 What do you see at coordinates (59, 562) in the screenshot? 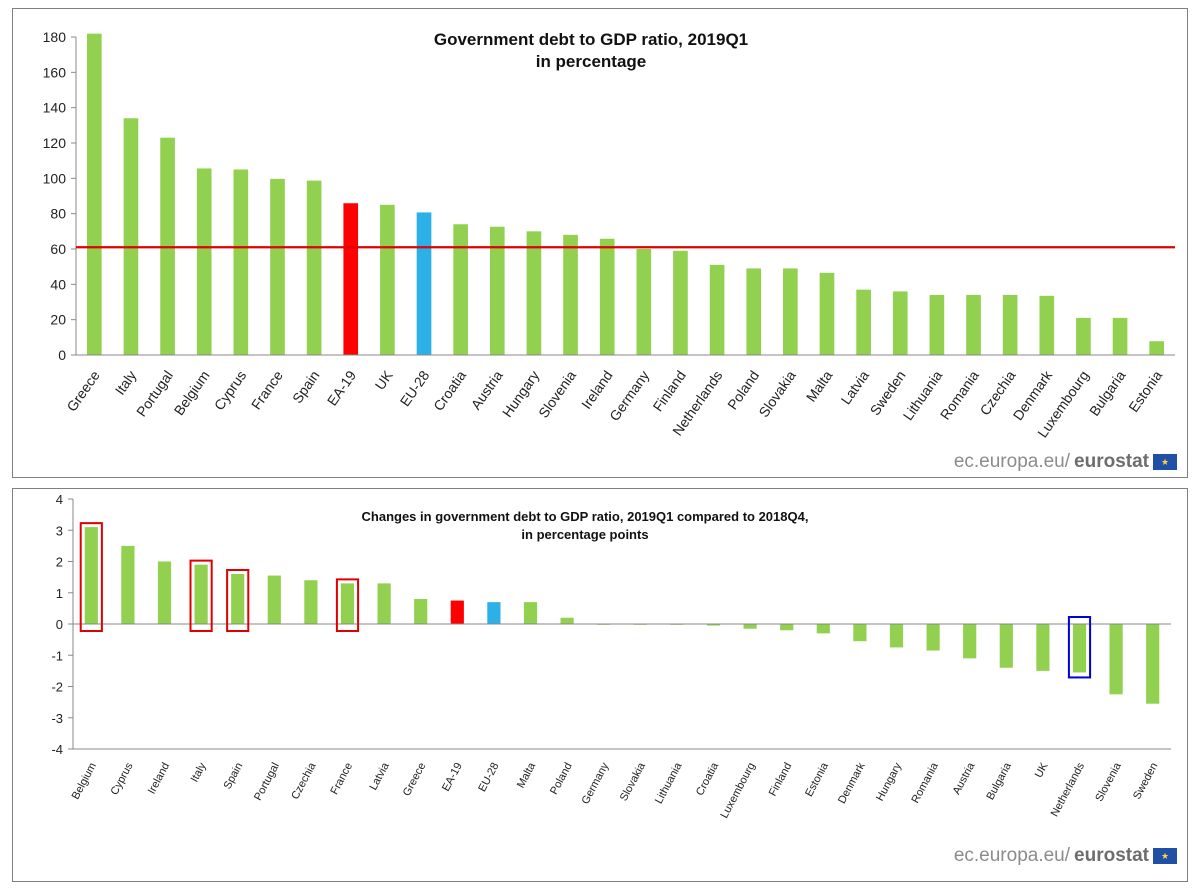
I see `y-tick-label: 2` at bounding box center [59, 562].